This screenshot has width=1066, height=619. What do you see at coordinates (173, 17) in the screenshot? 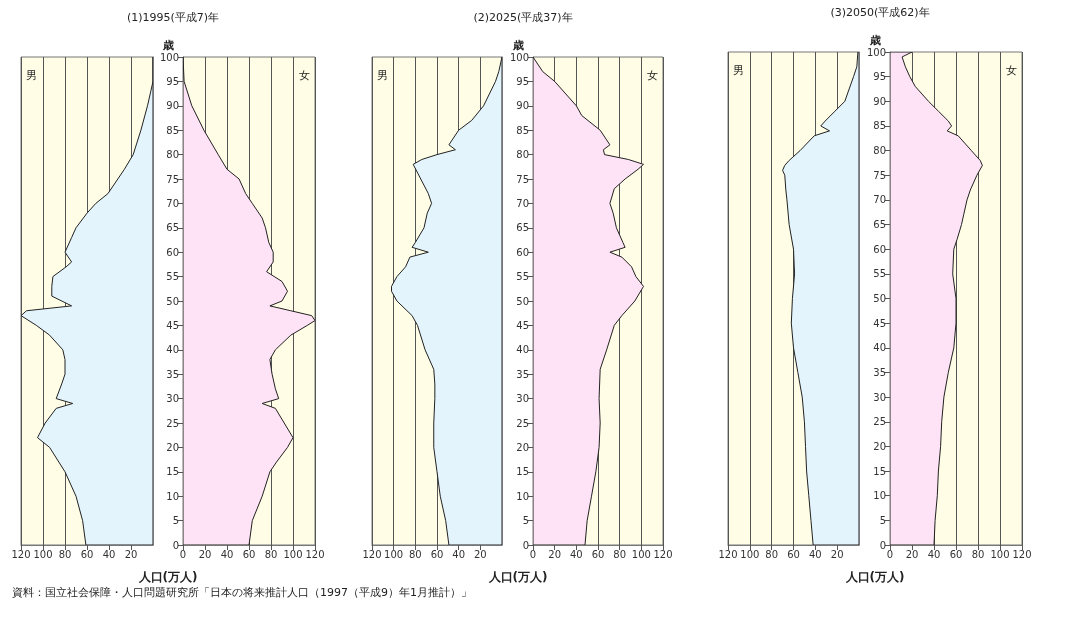
I see `chart-title: (1)1995(平成7)年` at bounding box center [173, 17].